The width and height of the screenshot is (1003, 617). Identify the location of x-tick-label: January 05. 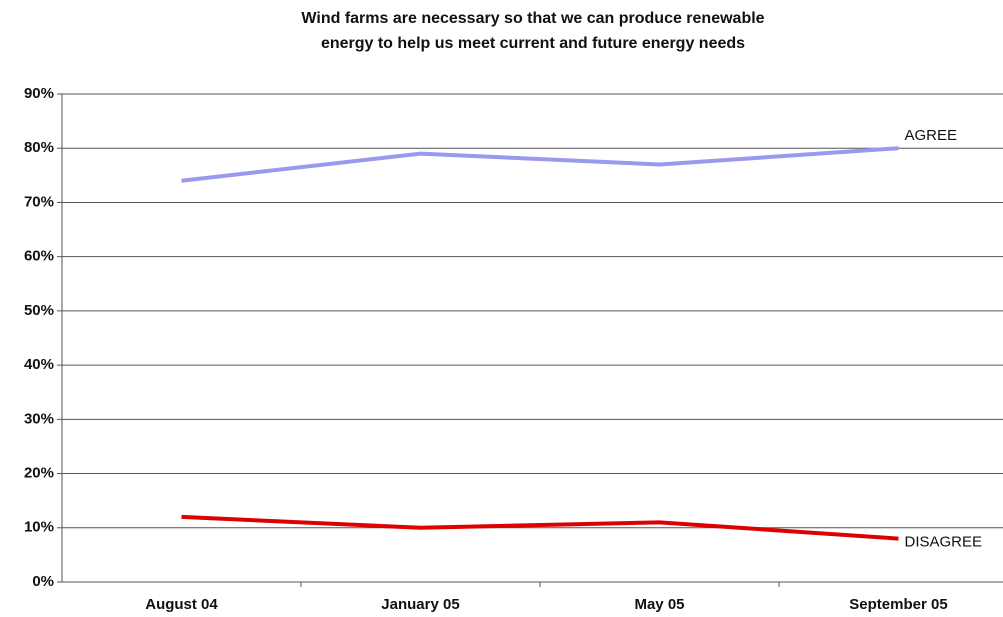
(420, 604).